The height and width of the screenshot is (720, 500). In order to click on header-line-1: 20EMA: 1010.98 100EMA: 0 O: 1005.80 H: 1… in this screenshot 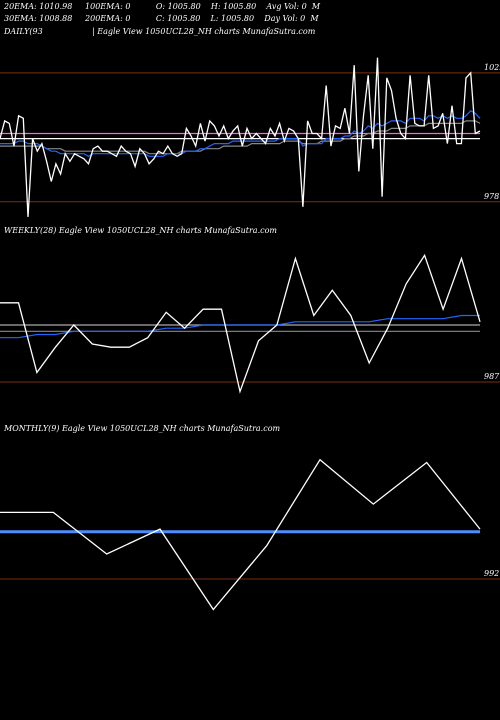, I will do `click(162, 6)`.